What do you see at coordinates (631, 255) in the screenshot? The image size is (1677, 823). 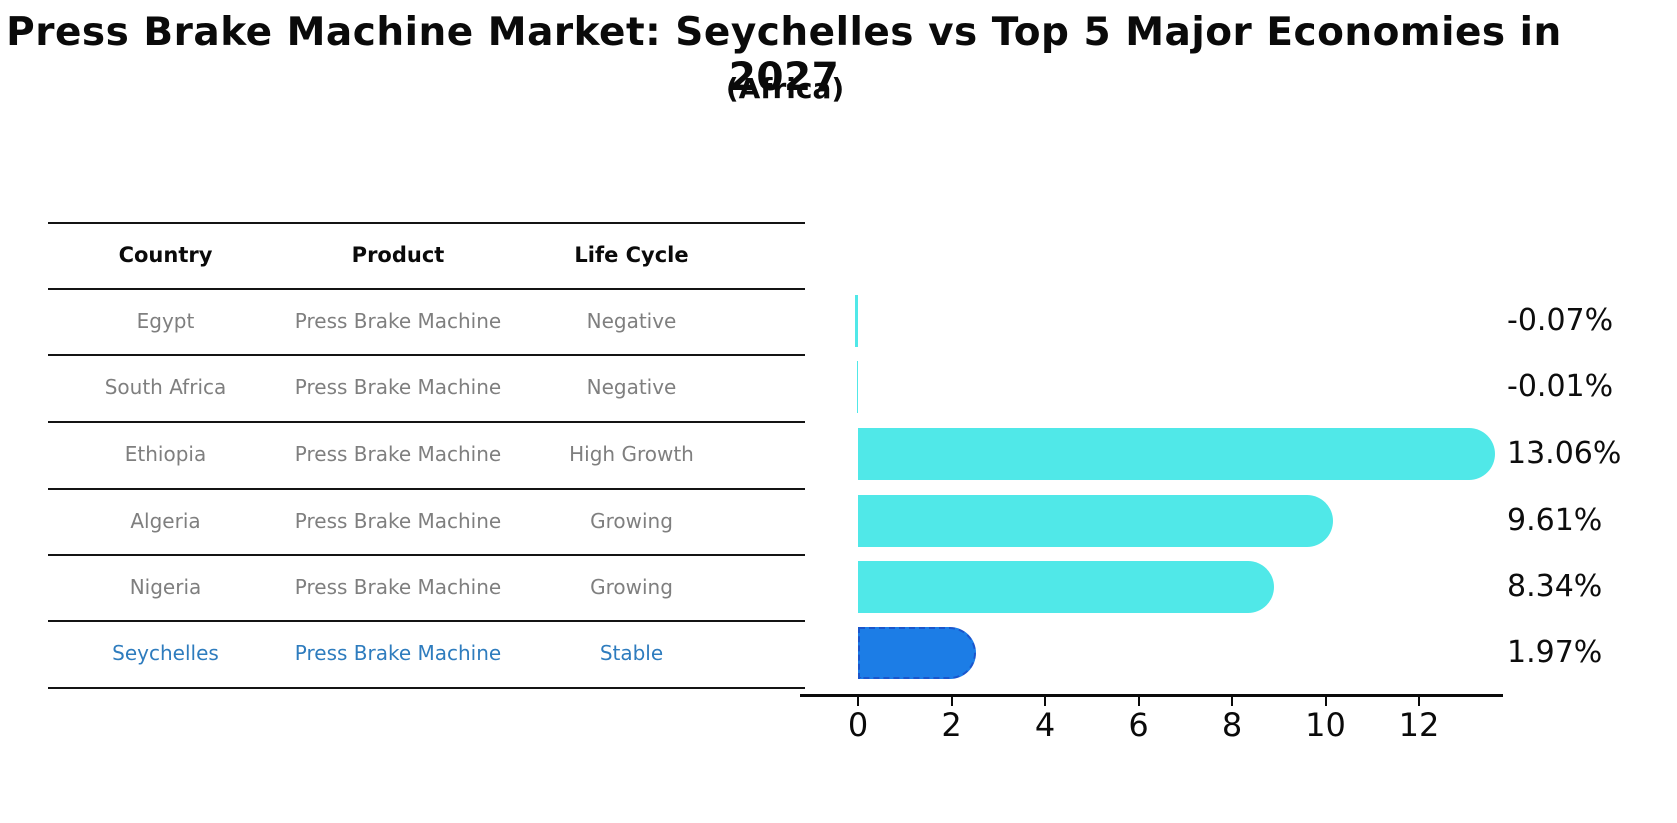 I see `table-header-lifecycle: Life Cycle` at bounding box center [631, 255].